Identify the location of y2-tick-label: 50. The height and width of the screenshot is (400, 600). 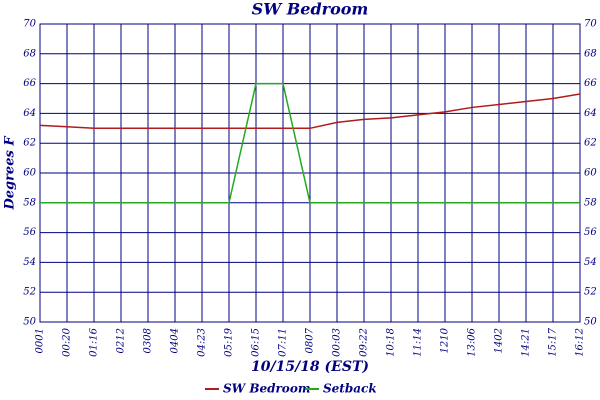
(590, 322).